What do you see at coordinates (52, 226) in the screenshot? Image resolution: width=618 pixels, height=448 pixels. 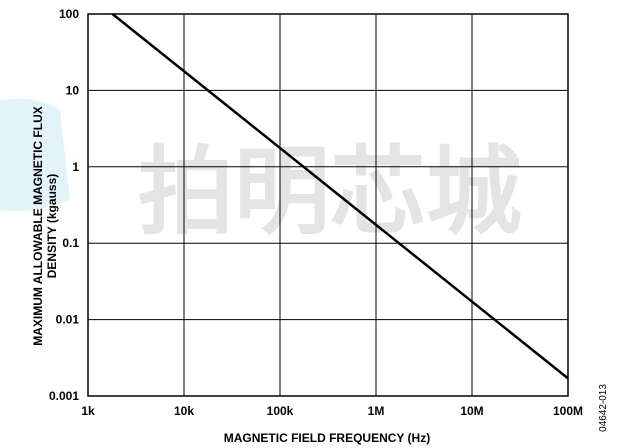 I see `y-axis-title-line2: DENSITY (kgauss)` at bounding box center [52, 226].